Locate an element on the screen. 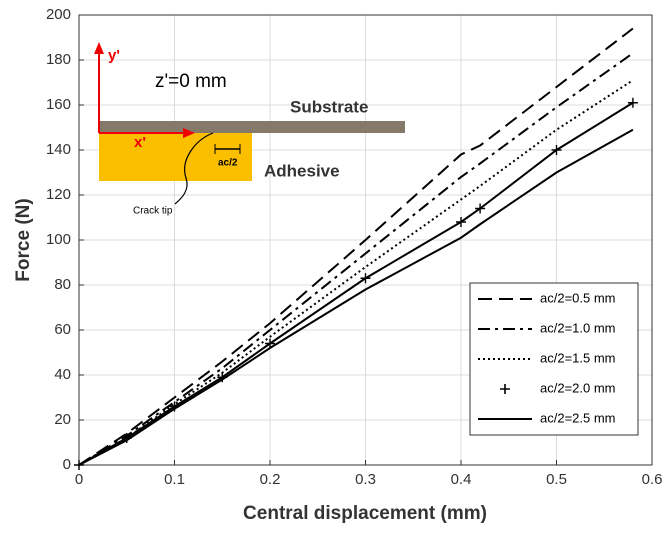  x-tick-label: 0.3 is located at coordinates (365, 479).